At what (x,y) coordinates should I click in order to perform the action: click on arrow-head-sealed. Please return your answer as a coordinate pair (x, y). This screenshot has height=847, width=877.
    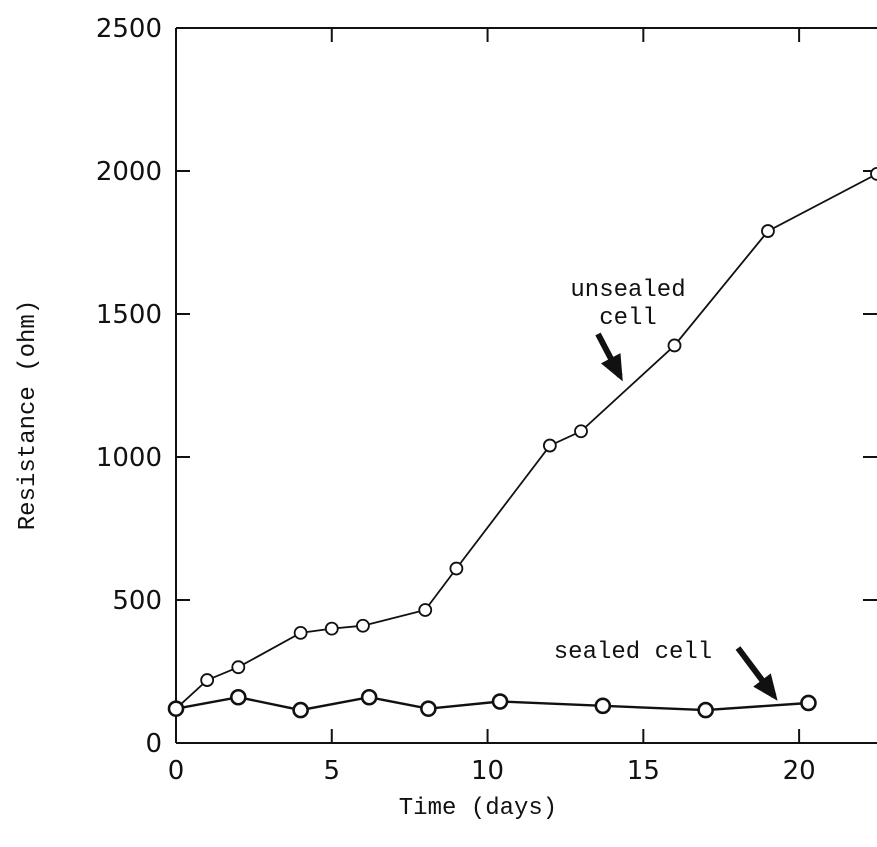
    Looking at the image, I should click on (765, 687).